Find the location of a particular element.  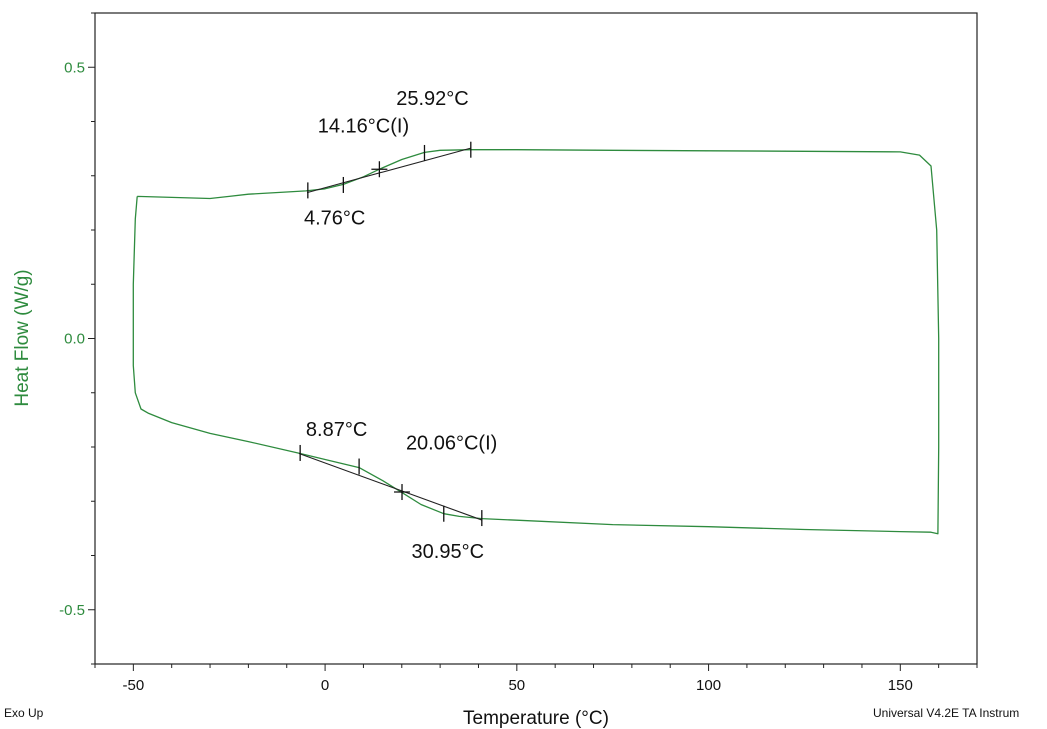

y-axis-ticks: 0.5 0.0 -0.5 is located at coordinates (77, 338).